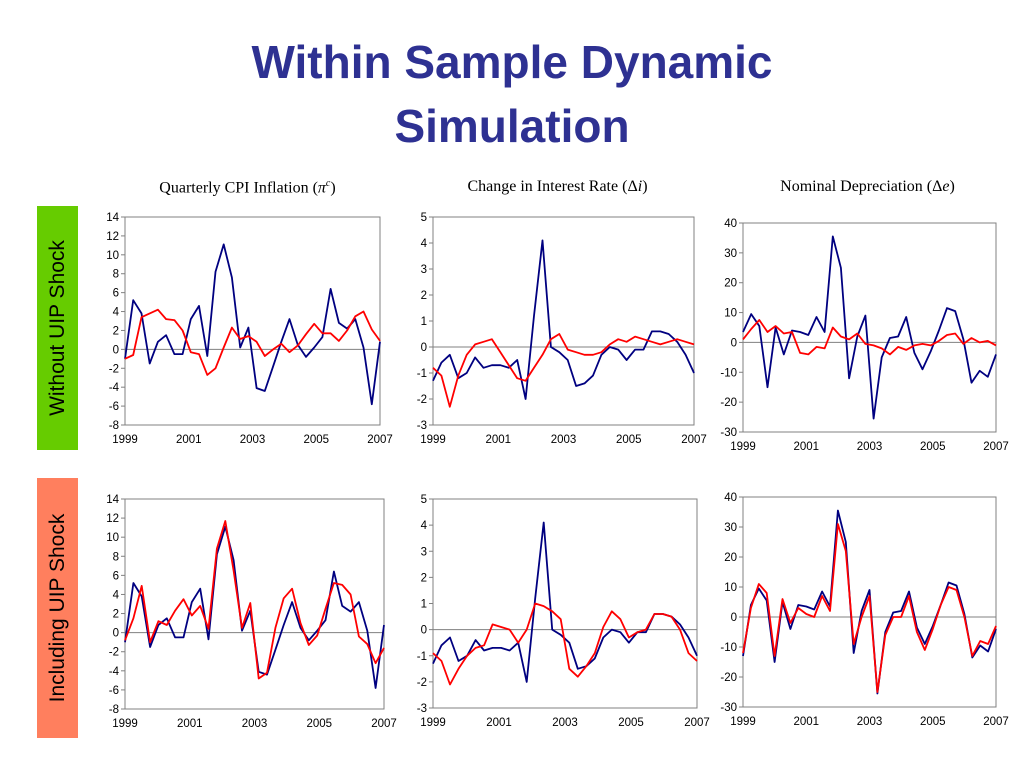 The height and width of the screenshot is (768, 1024). I want to click on row-label-text: Including UIP Shock, so click(57, 608).